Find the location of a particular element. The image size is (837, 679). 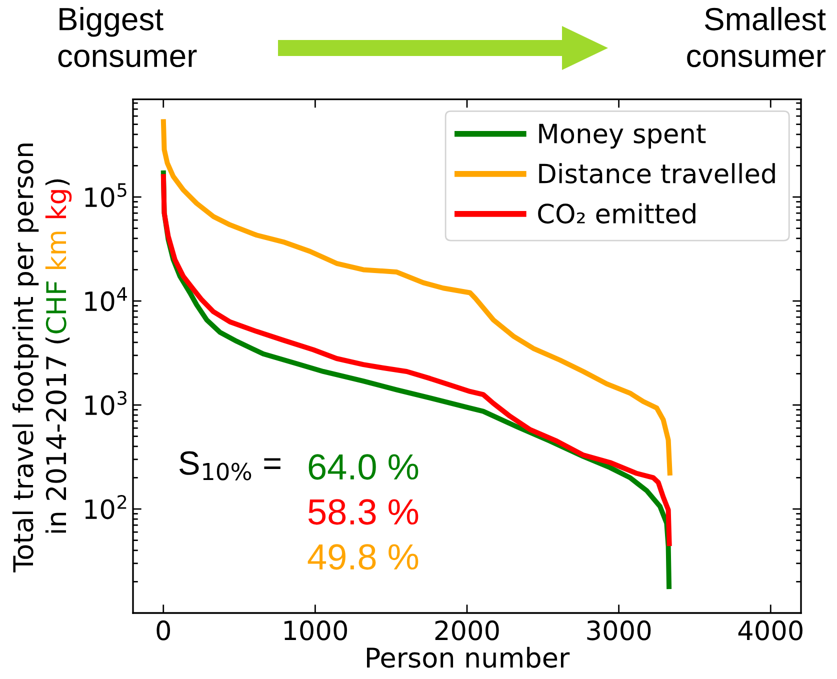

y-tick-label: 10$^{3}$ is located at coordinates (105, 403).